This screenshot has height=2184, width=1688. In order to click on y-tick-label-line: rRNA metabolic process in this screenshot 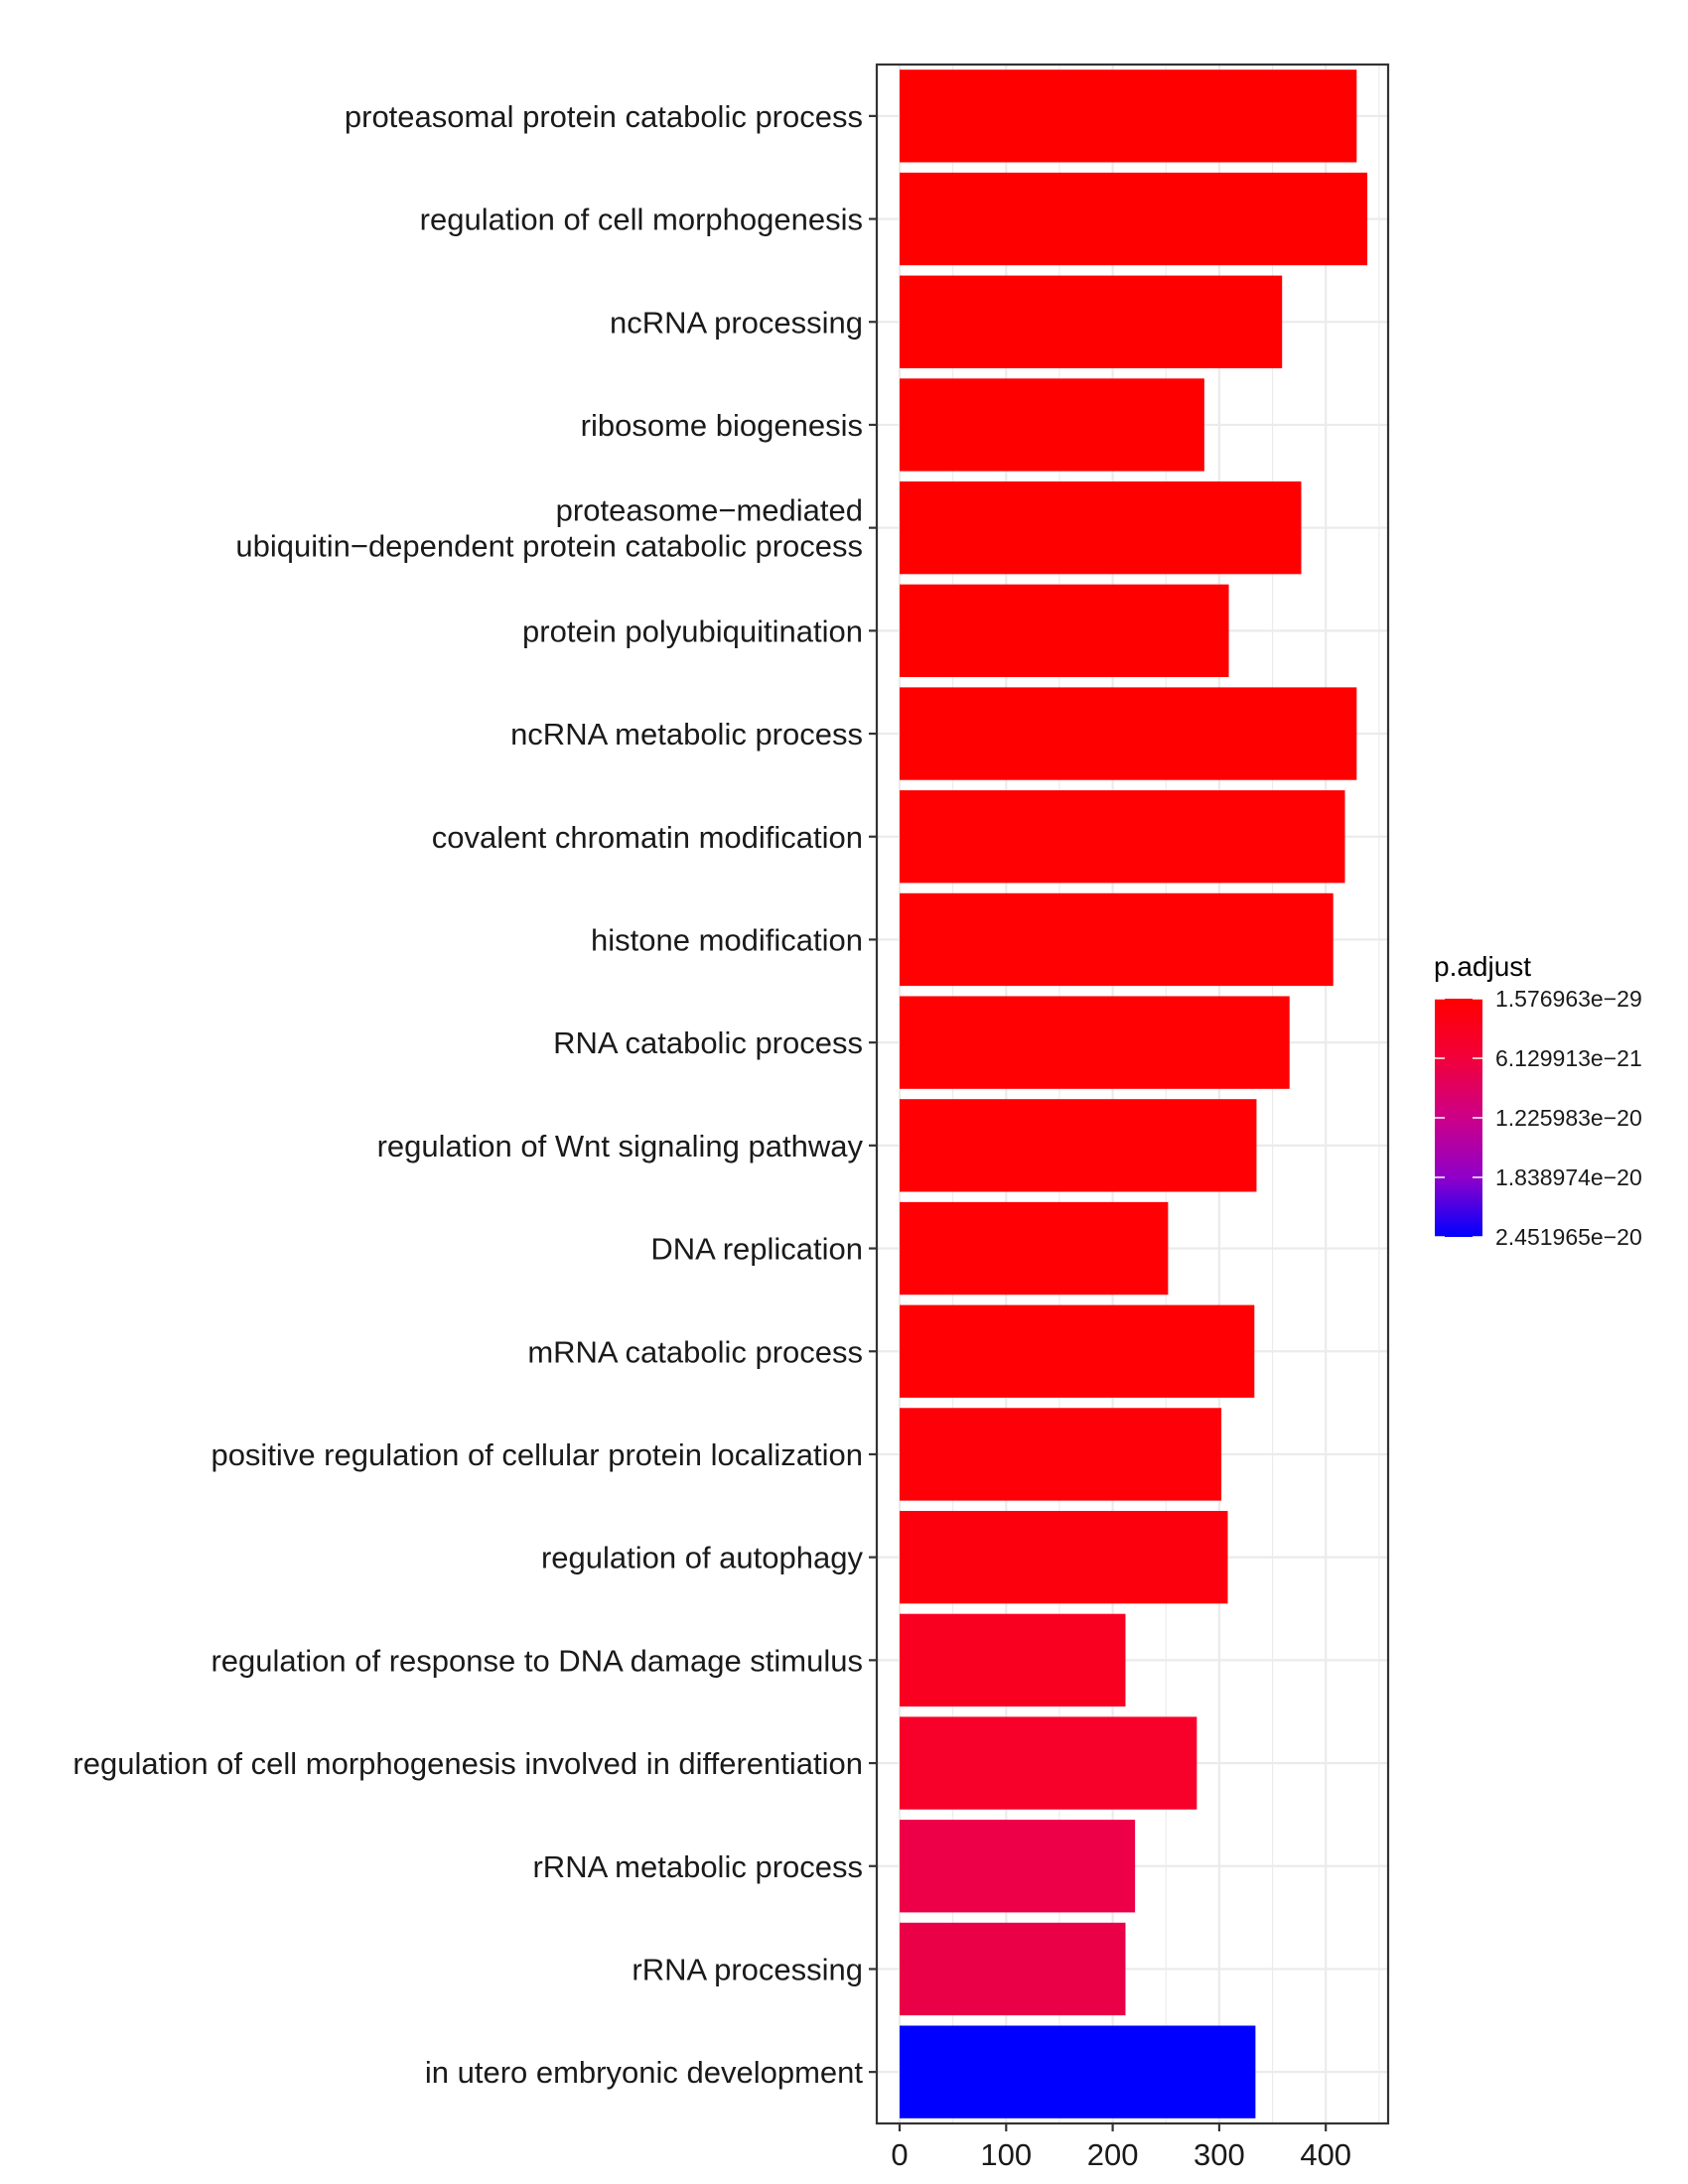, I will do `click(697, 1866)`.